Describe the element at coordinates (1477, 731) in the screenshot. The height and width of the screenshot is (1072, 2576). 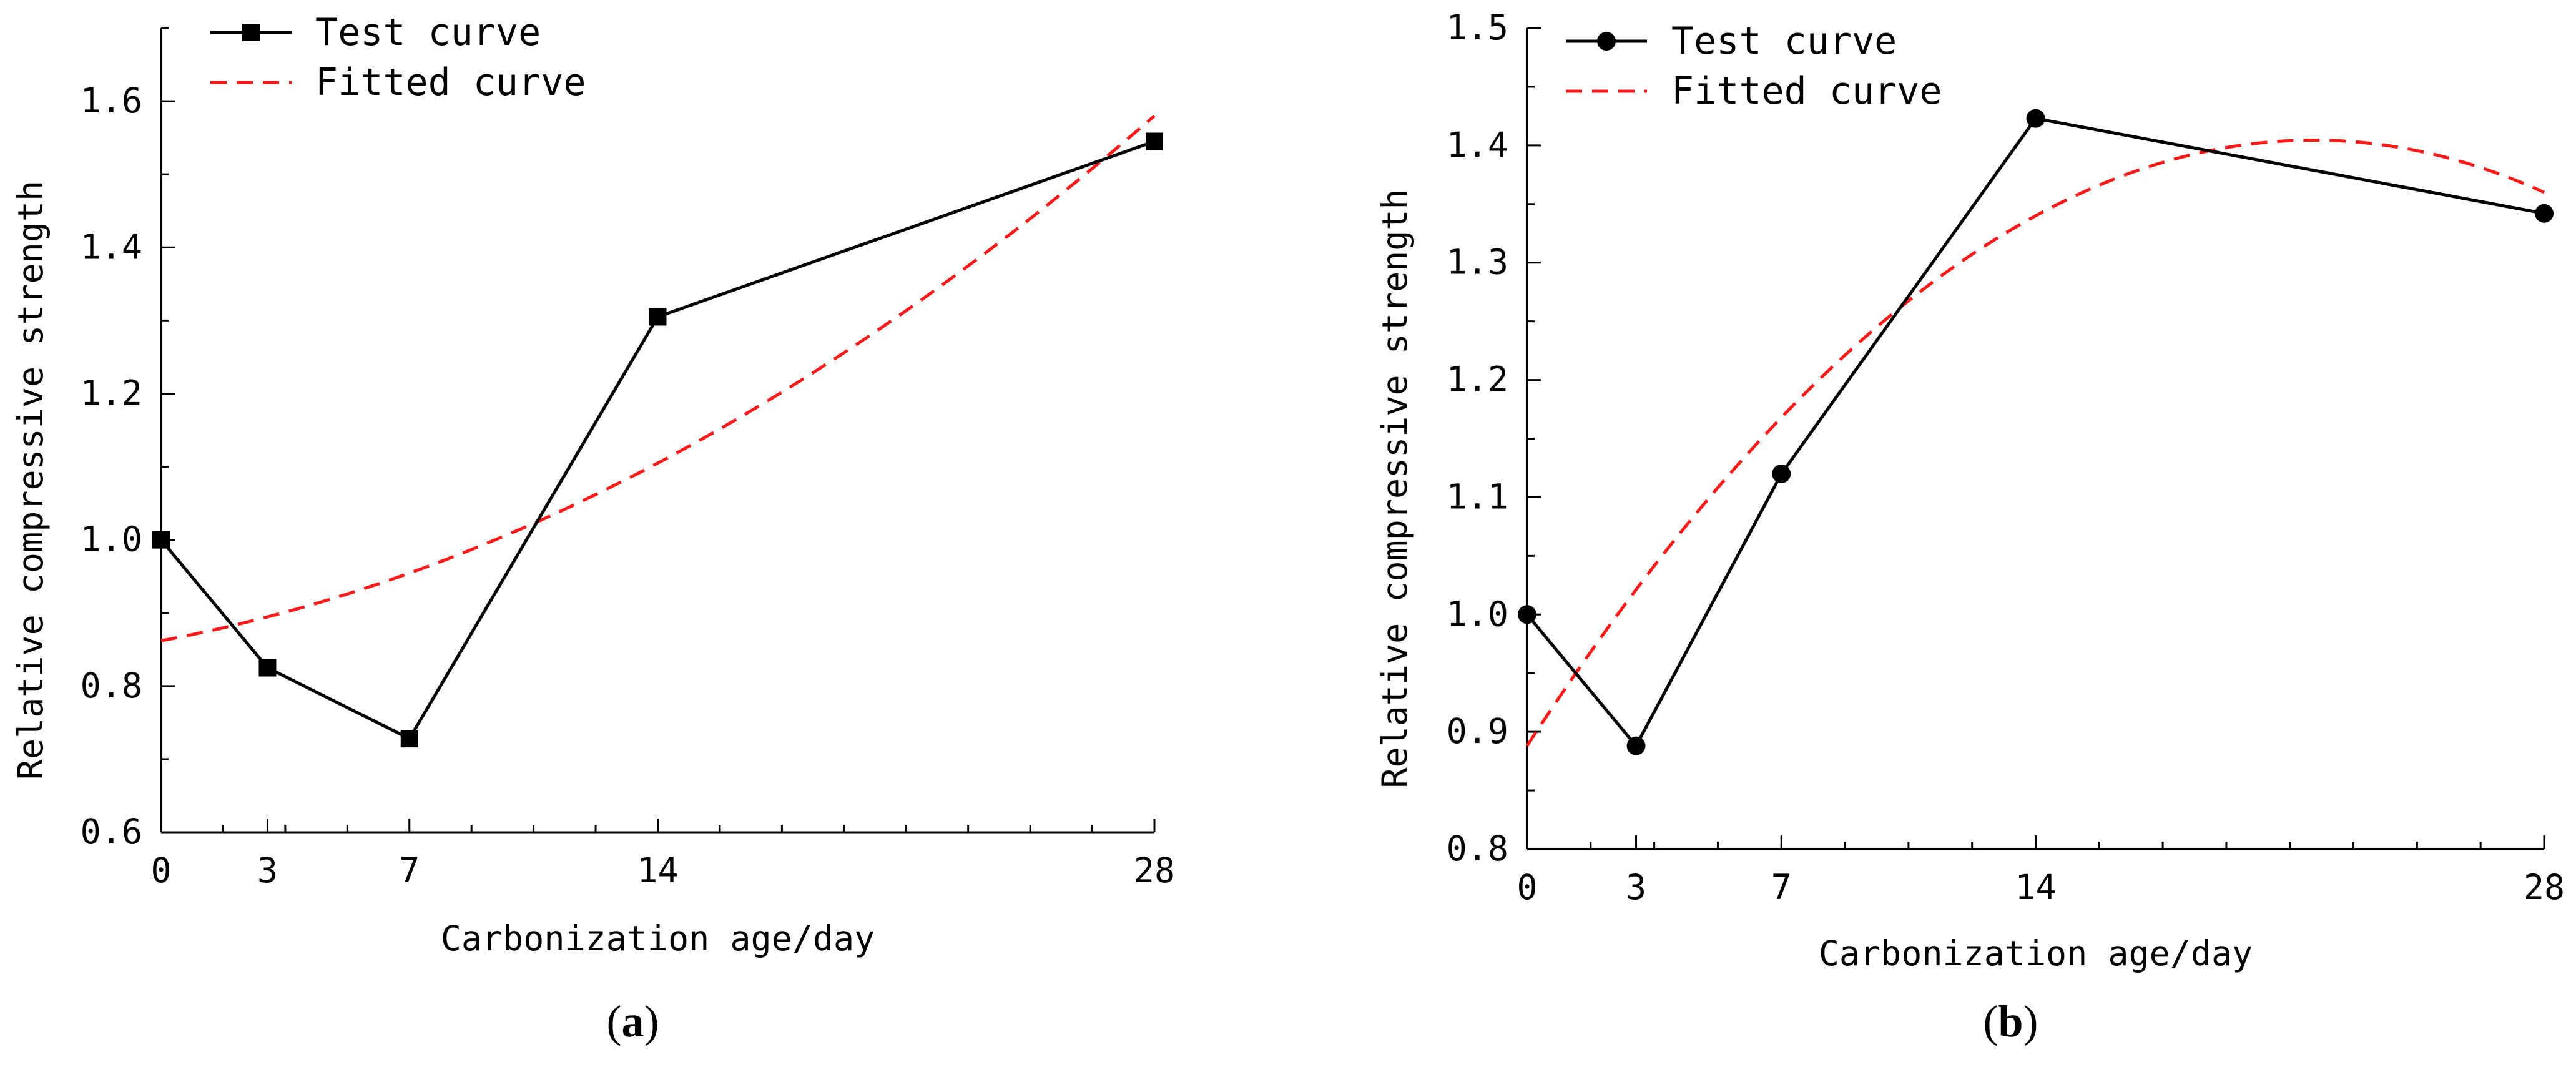
I see `y-tick-label: 0.9` at that location.